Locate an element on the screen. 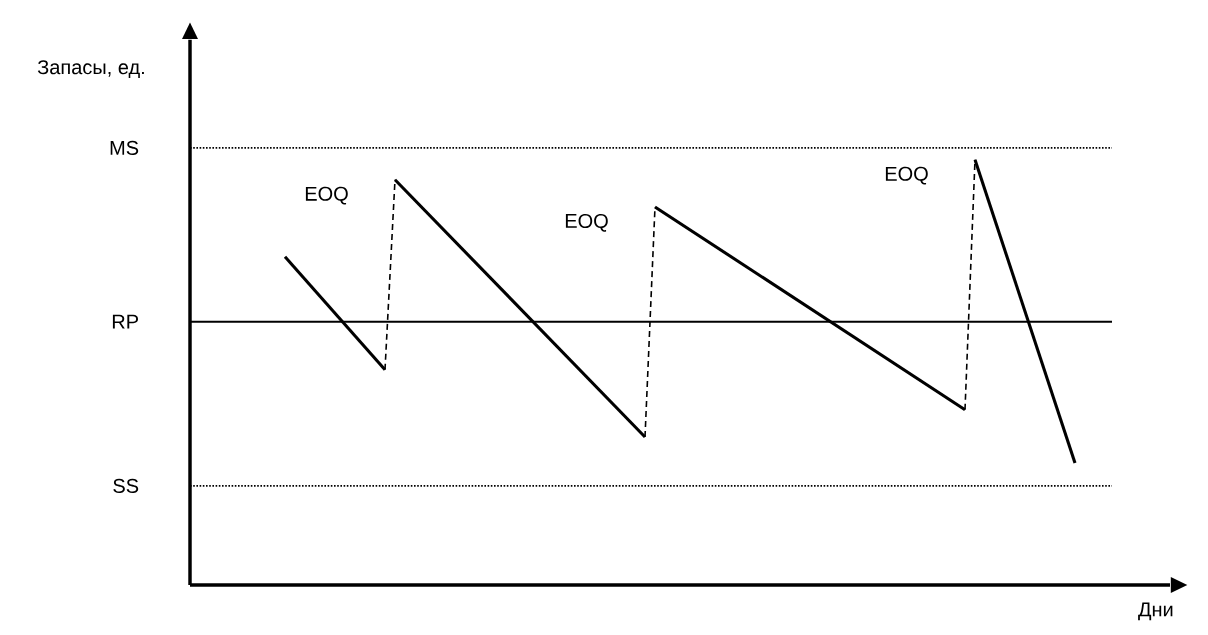  ref-line-label: MS is located at coordinates (124, 147).